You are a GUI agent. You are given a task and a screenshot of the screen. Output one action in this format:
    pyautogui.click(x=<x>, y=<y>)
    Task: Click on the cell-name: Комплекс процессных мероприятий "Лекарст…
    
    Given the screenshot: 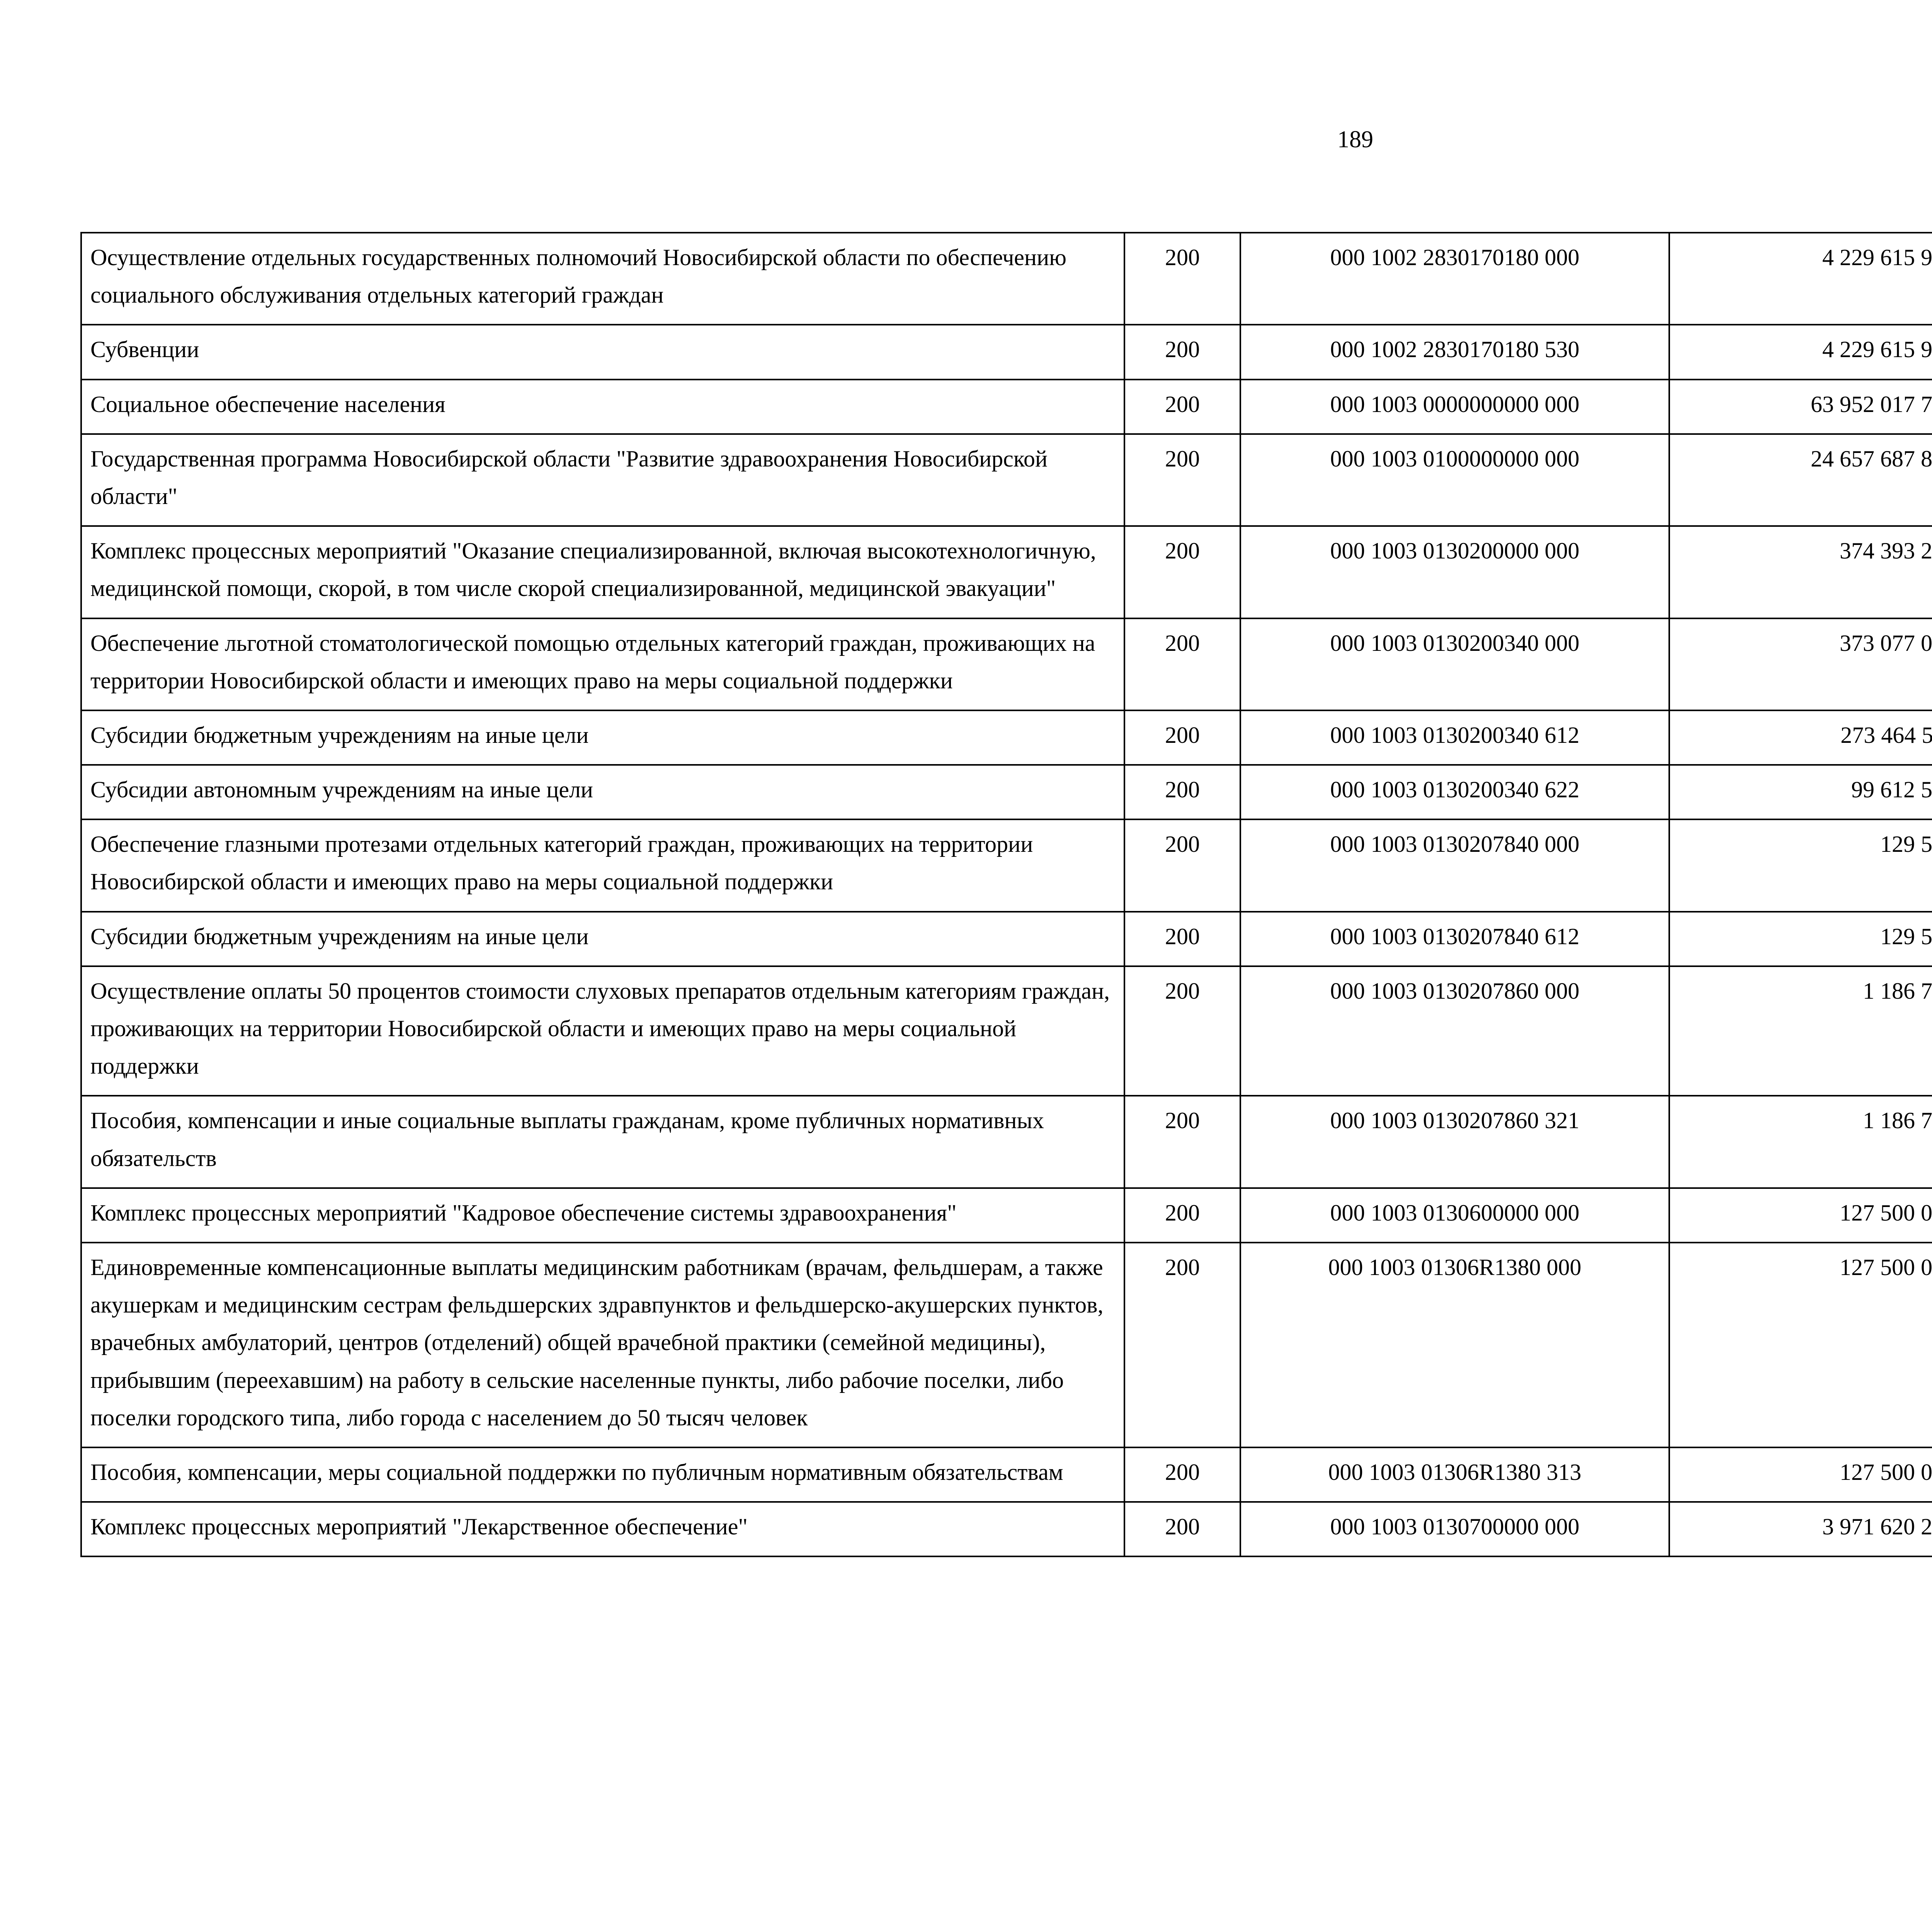 What is the action you would take?
    pyautogui.click(x=603, y=1529)
    